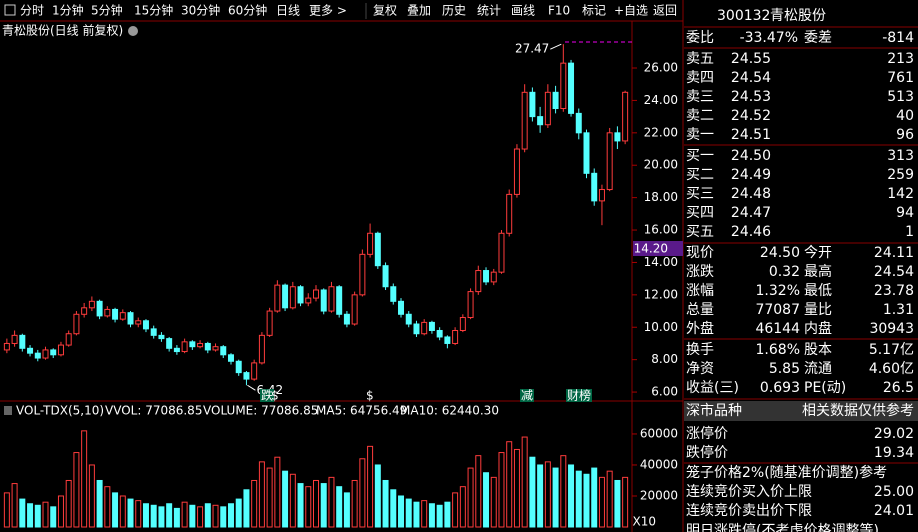  What do you see at coordinates (260, 411) in the screenshot?
I see `volume-header: VOLUME: 77086.85` at bounding box center [260, 411].